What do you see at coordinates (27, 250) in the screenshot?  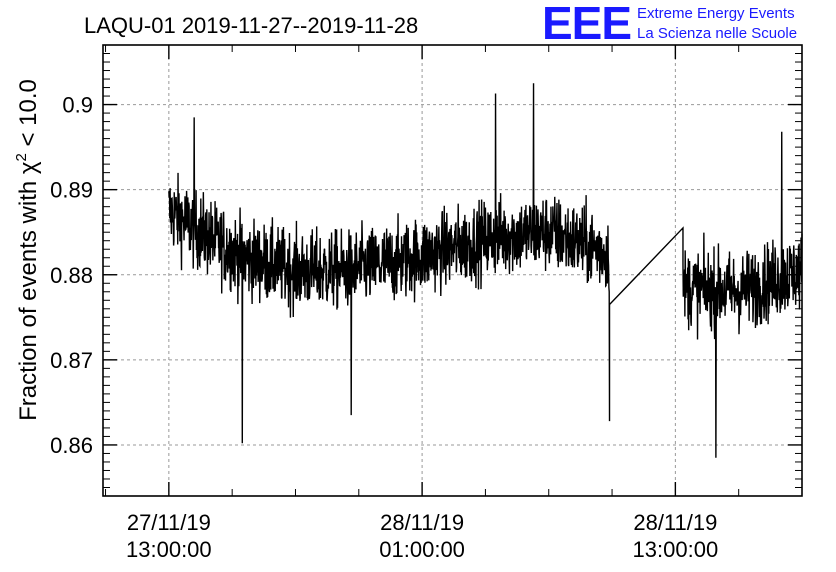 I see `y-axis-label: Fraction of events with χ2 < 10.0` at bounding box center [27, 250].